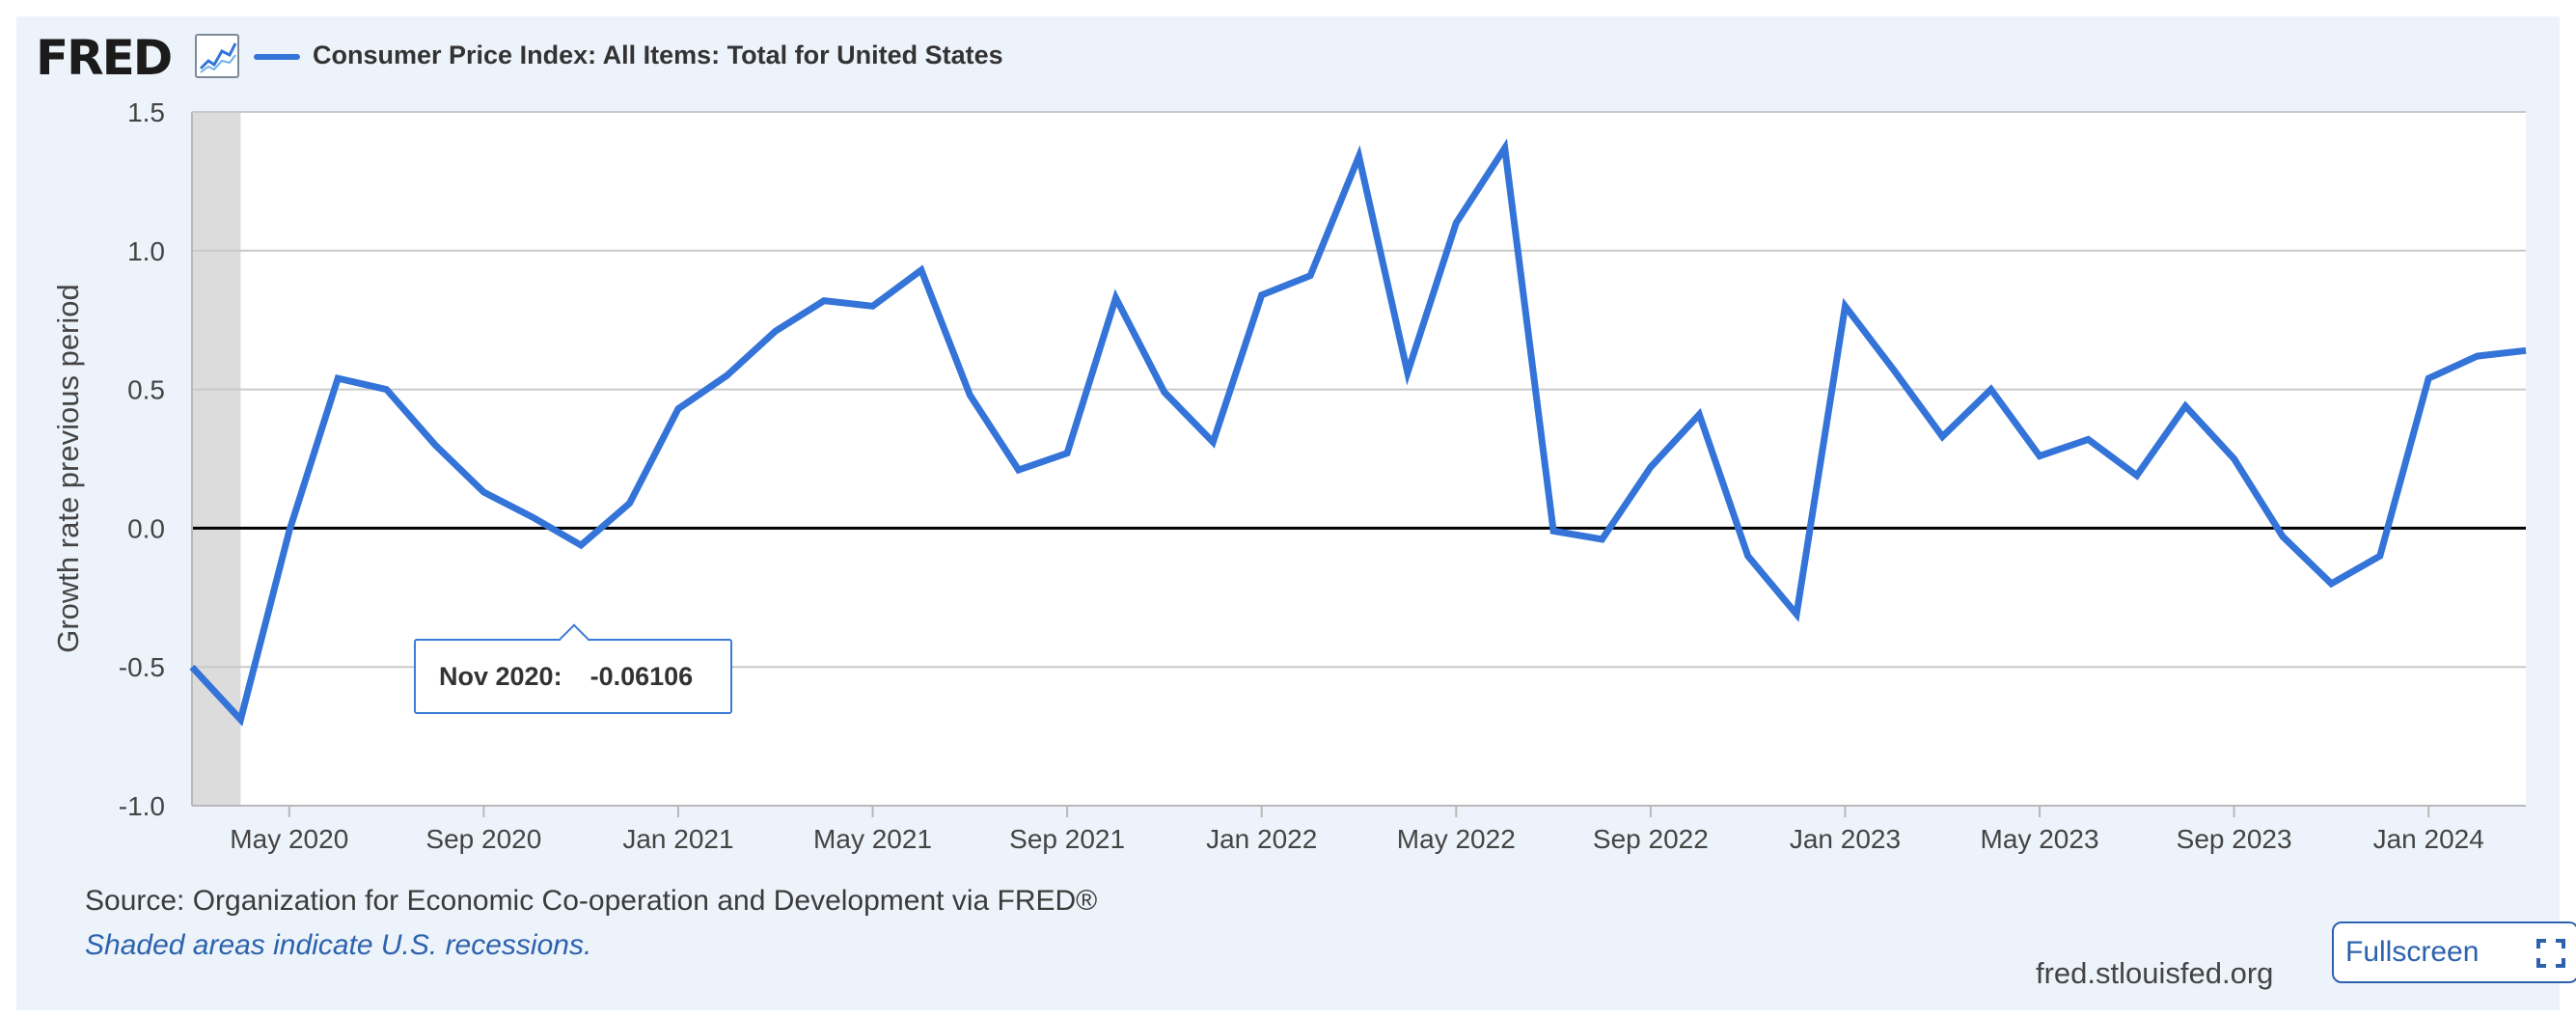  I want to click on recession-shade, so click(217, 459).